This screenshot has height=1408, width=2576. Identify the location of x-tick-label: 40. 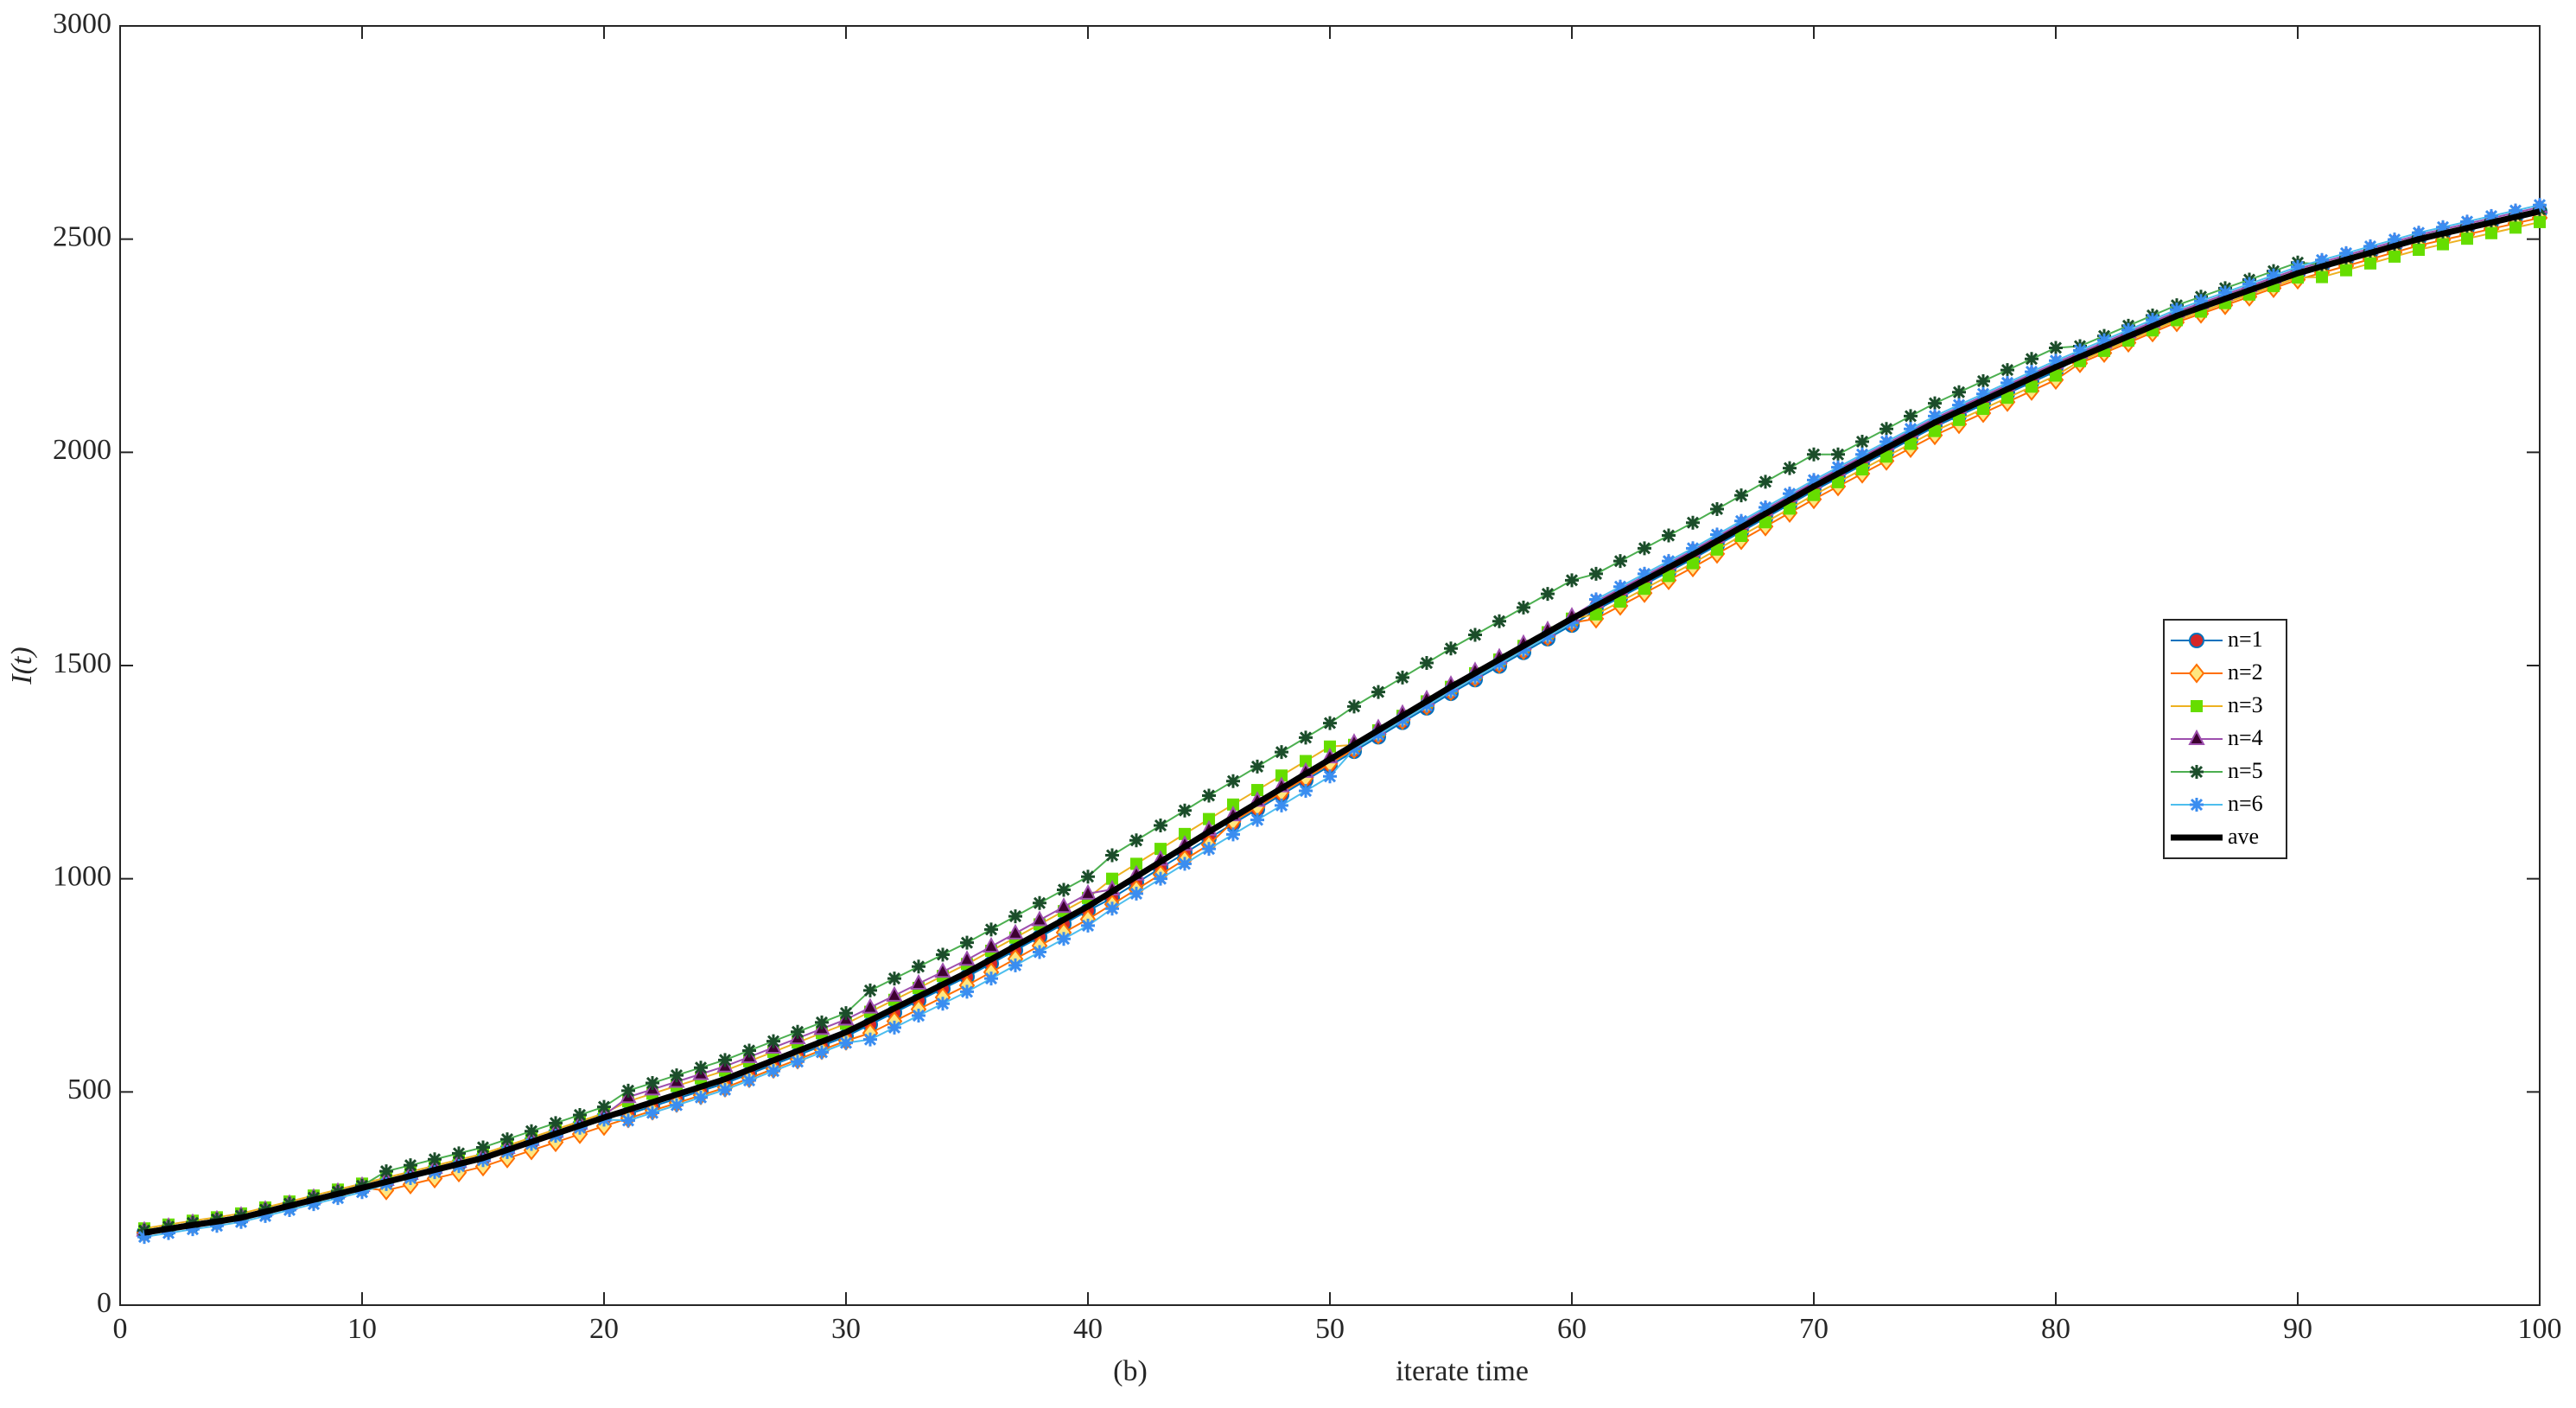
(1088, 1329).